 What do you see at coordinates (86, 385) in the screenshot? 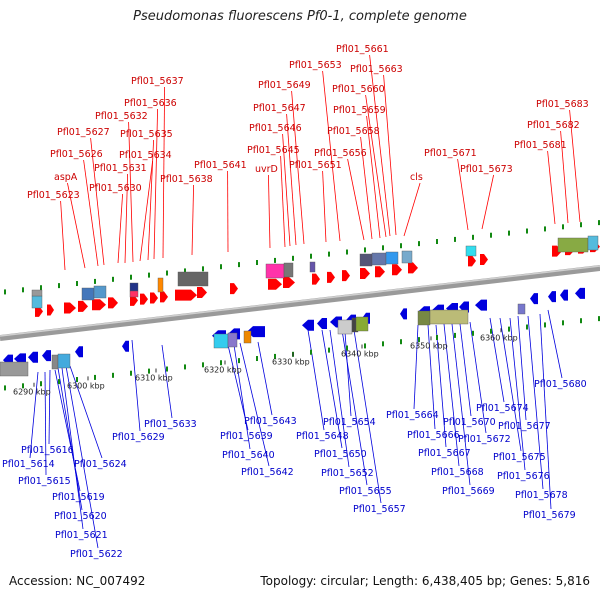
I see `scale-tick-label: 6300 kbp` at bounding box center [86, 385].